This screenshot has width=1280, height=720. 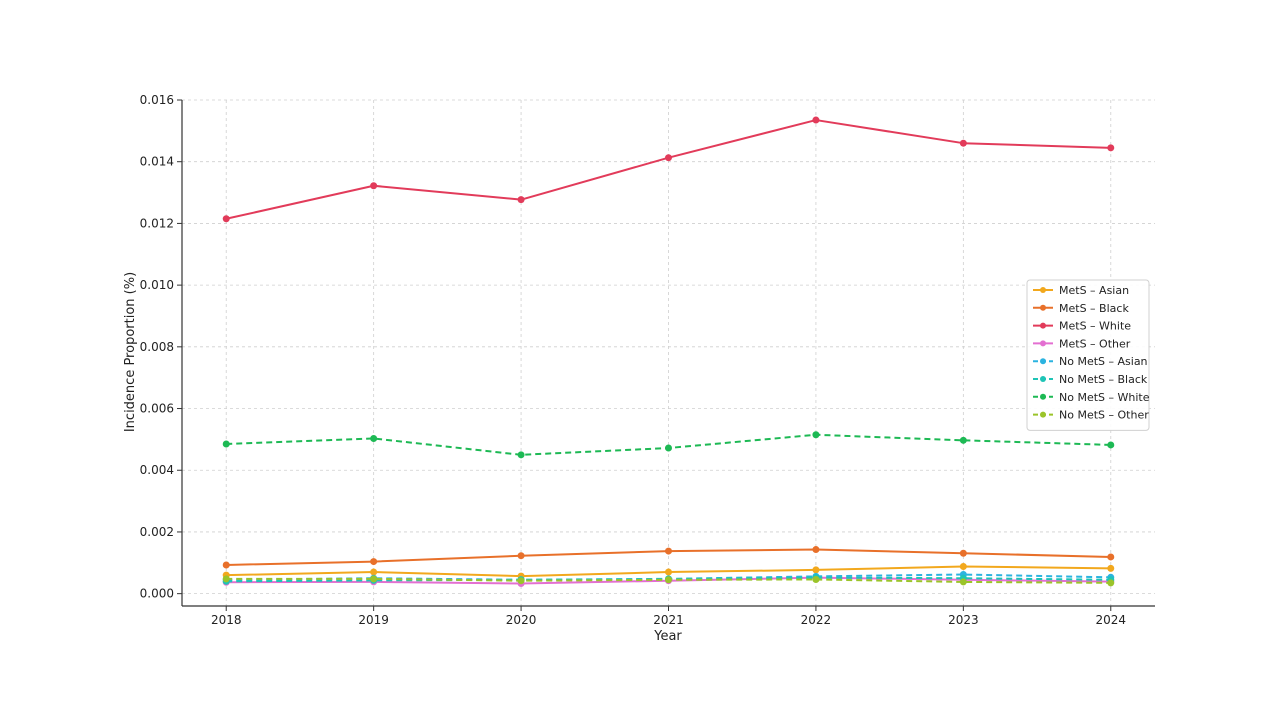 What do you see at coordinates (1095, 343) in the screenshot?
I see `legend-label: MetS – Other` at bounding box center [1095, 343].